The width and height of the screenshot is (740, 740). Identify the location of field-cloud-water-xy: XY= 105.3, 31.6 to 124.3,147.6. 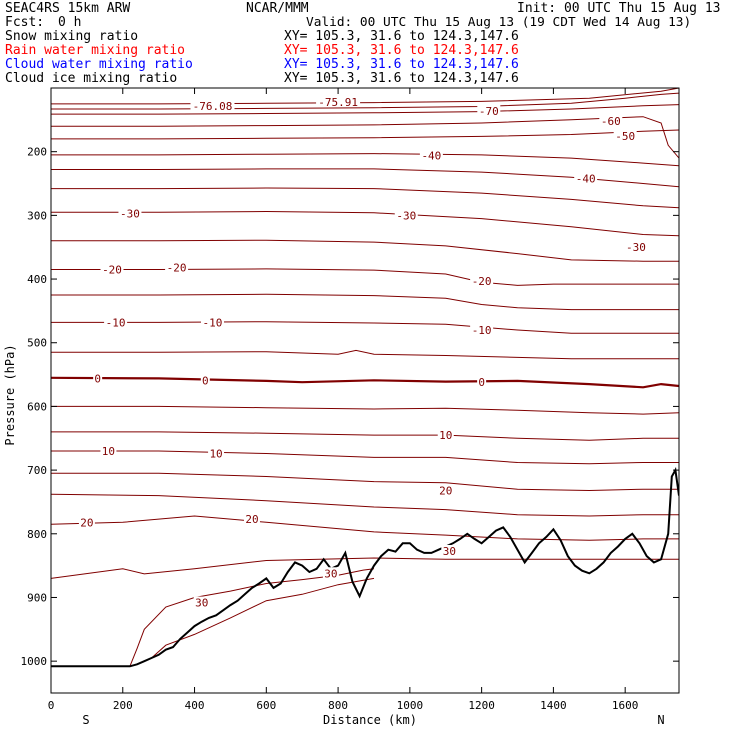
(401, 64).